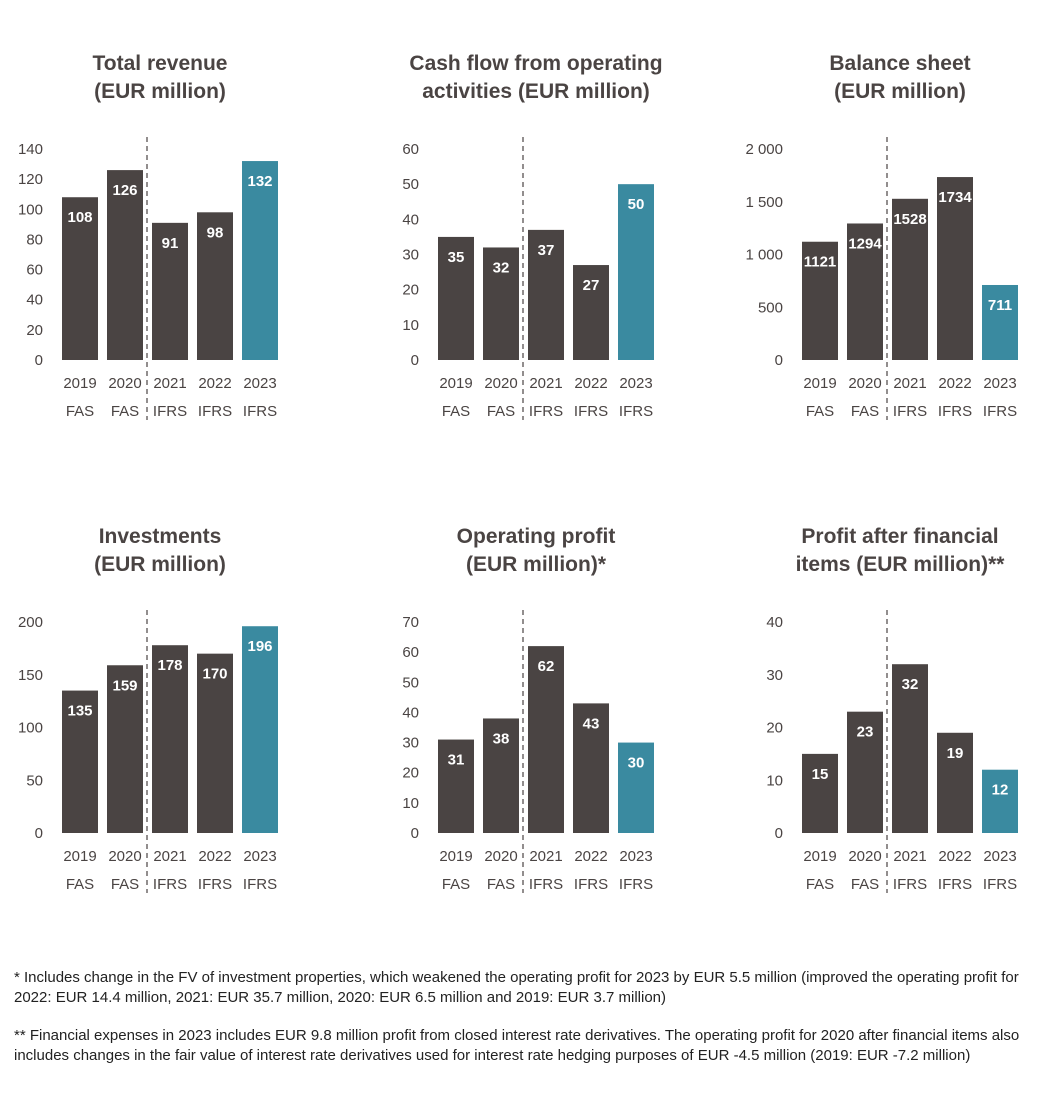  What do you see at coordinates (1000, 305) in the screenshot?
I see `data-label: 711` at bounding box center [1000, 305].